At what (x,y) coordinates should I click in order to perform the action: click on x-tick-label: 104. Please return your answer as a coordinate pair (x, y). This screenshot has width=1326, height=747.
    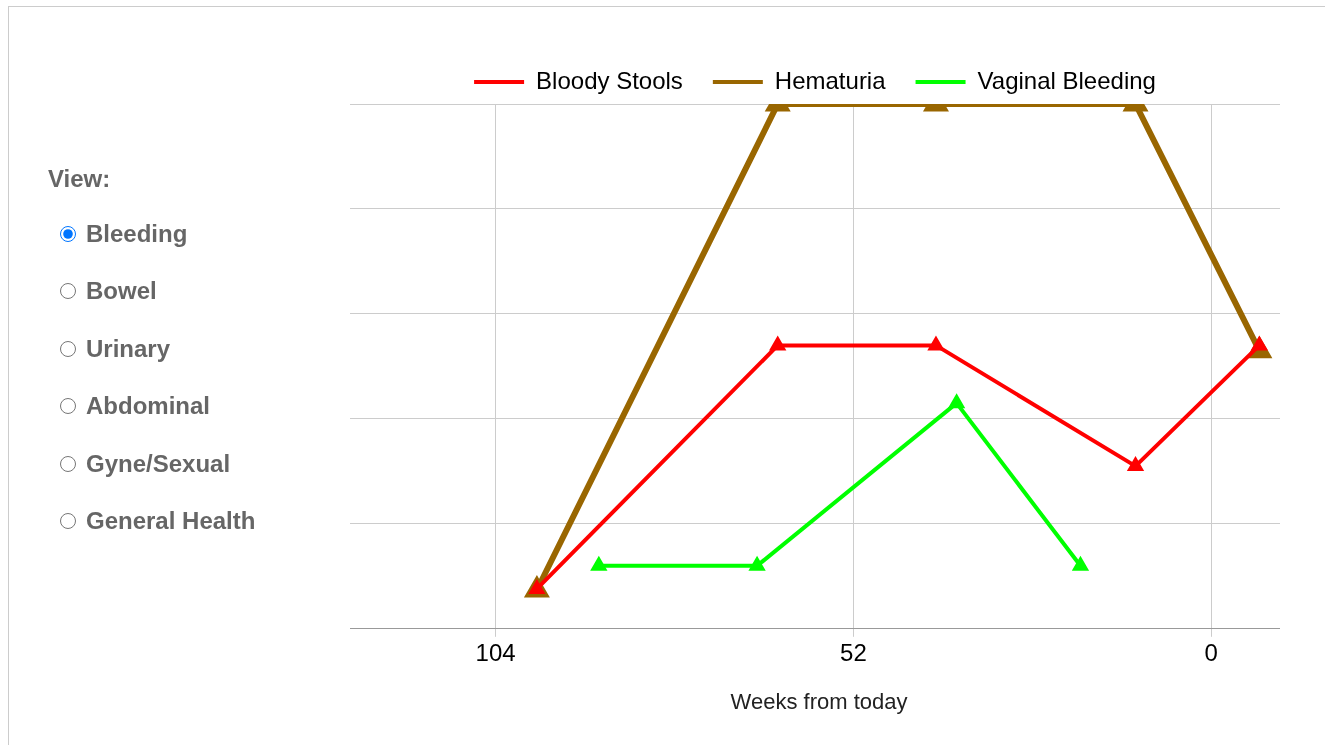
    Looking at the image, I should click on (495, 652).